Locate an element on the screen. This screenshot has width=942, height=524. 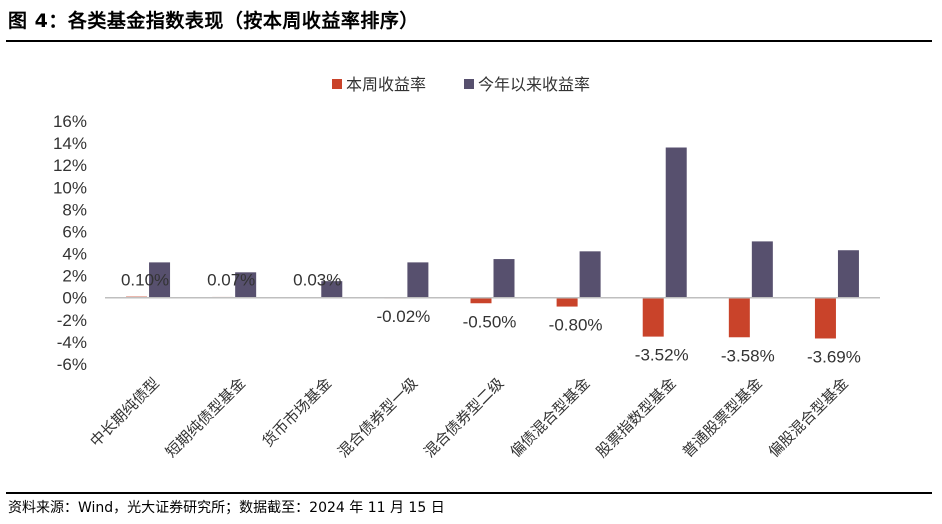
data-label: -3.69% is located at coordinates (834, 356).